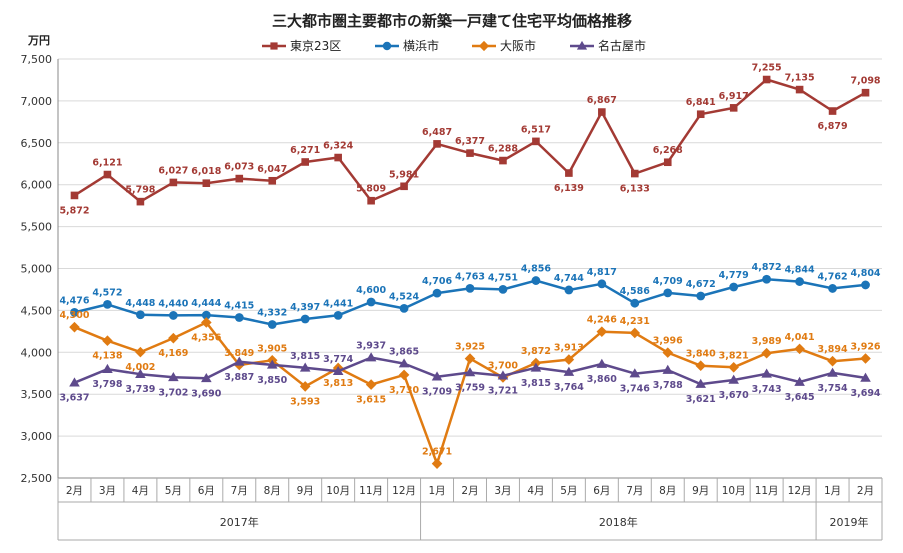  What do you see at coordinates (74, 398) in the screenshot?
I see `data-label: 3,637` at bounding box center [74, 398].